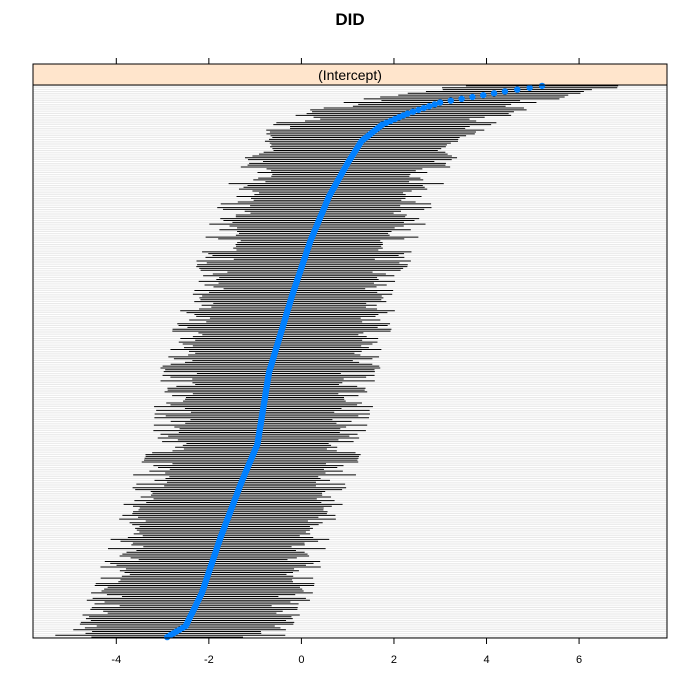  I want to click on x-tick-label: -4, so click(116, 660).